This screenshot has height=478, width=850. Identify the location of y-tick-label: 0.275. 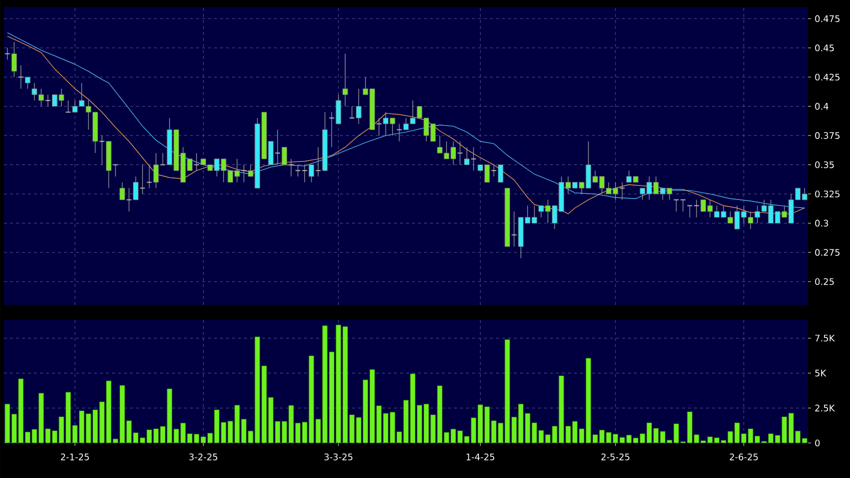
(827, 252).